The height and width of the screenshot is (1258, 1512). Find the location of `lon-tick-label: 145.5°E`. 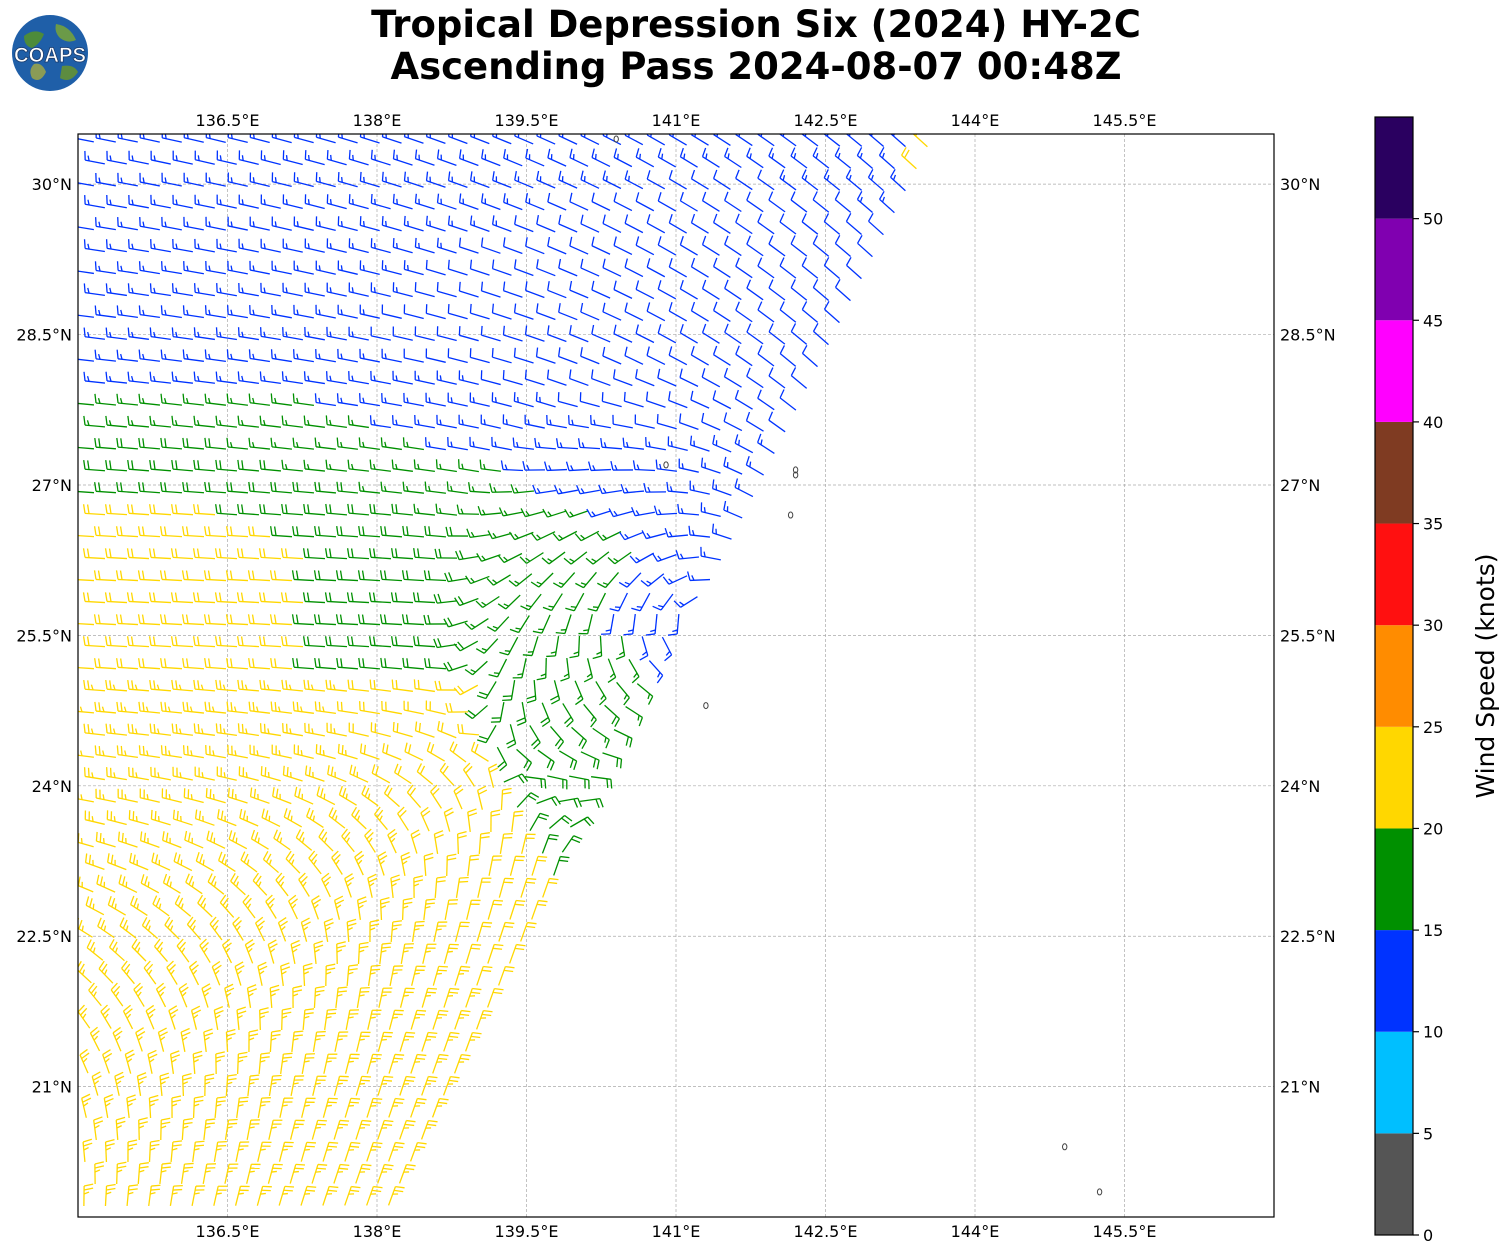

lon-tick-label: 145.5°E is located at coordinates (1125, 120).